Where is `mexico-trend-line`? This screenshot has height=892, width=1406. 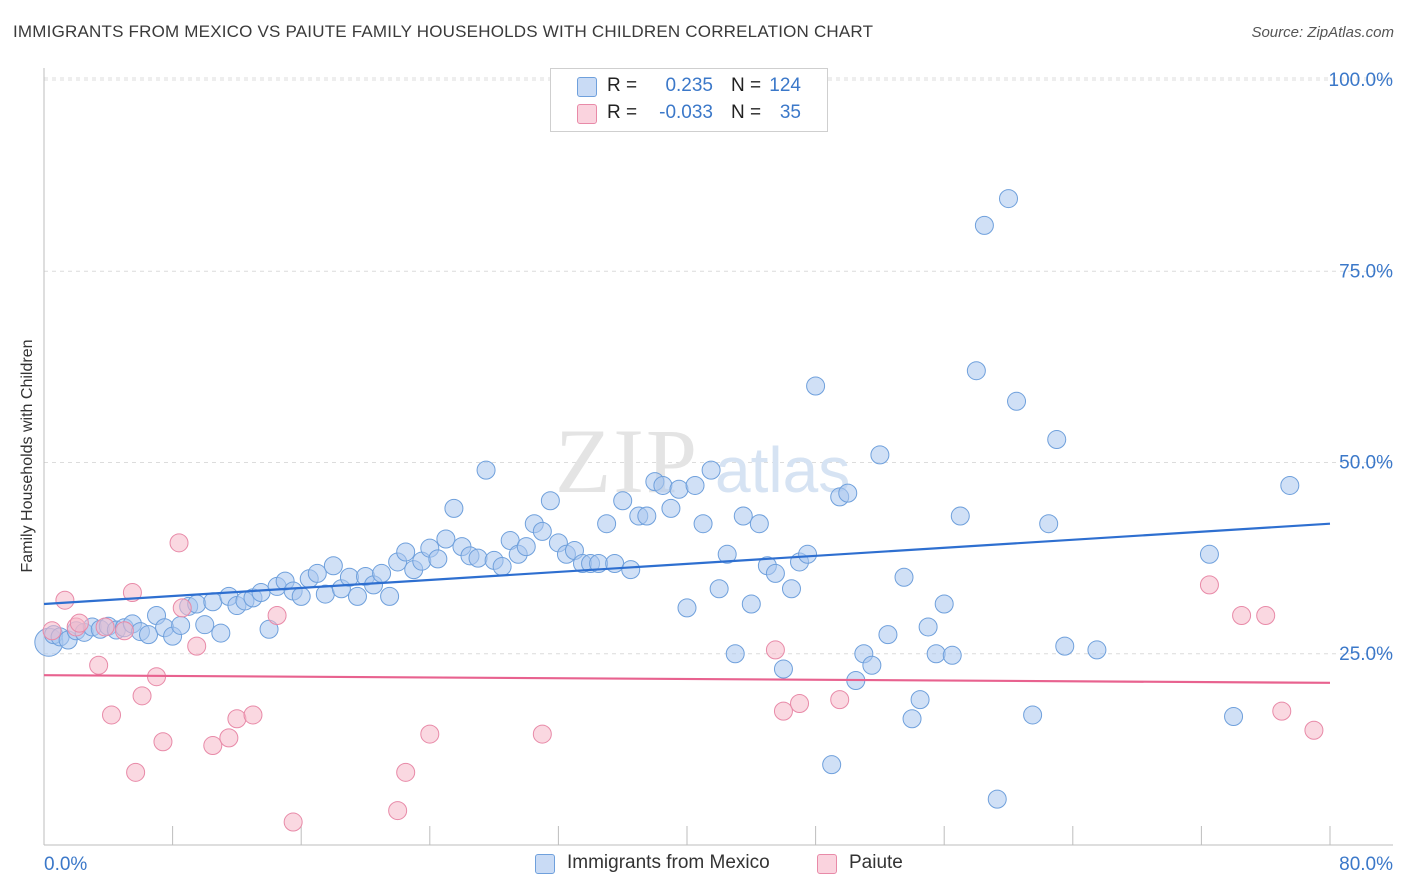 mexico-trend-line is located at coordinates (687, 564).